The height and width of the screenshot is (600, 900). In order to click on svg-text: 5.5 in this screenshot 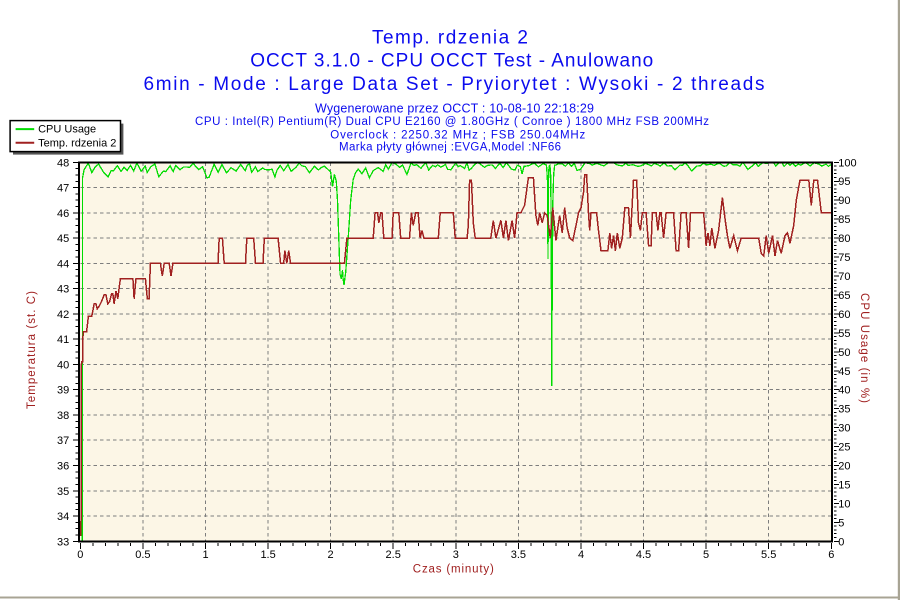, I will do `click(768, 555)`.